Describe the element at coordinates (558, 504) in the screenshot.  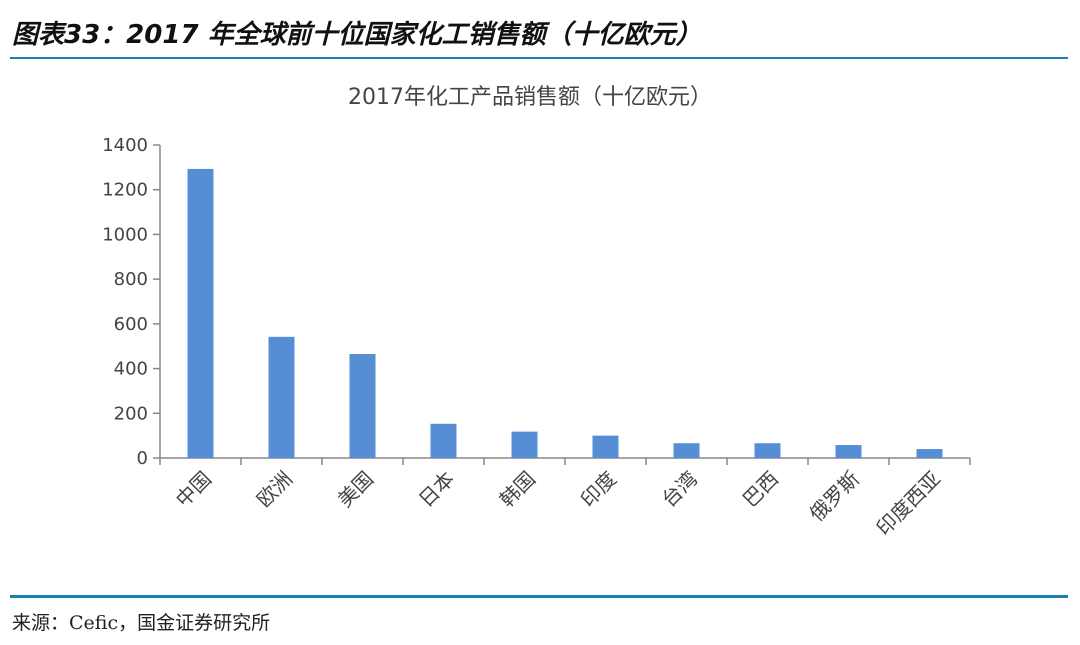
I see `category-labels: 中国 欧洲 美国 日本 韩国 印度 台湾 巴西 俄罗斯 印度西亚` at that location.